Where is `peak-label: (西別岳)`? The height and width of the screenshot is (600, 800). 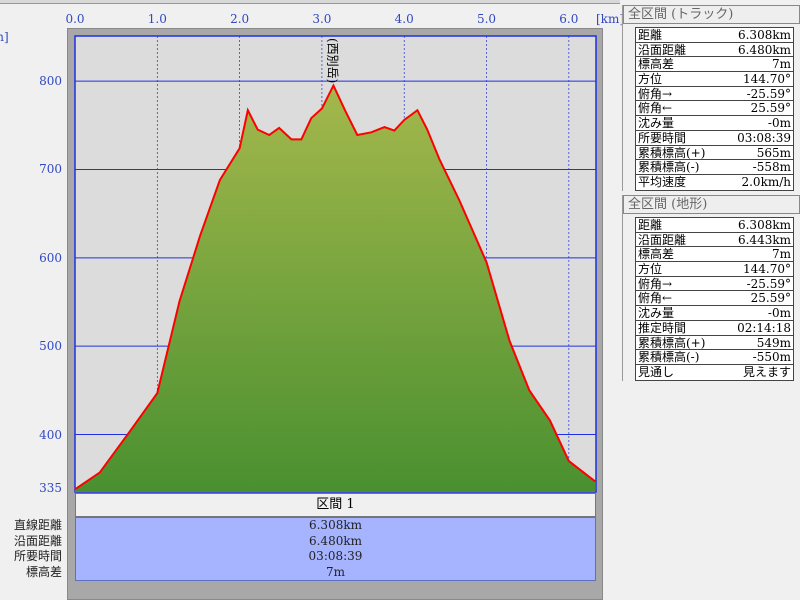 peak-label: (西別岳) is located at coordinates (332, 60).